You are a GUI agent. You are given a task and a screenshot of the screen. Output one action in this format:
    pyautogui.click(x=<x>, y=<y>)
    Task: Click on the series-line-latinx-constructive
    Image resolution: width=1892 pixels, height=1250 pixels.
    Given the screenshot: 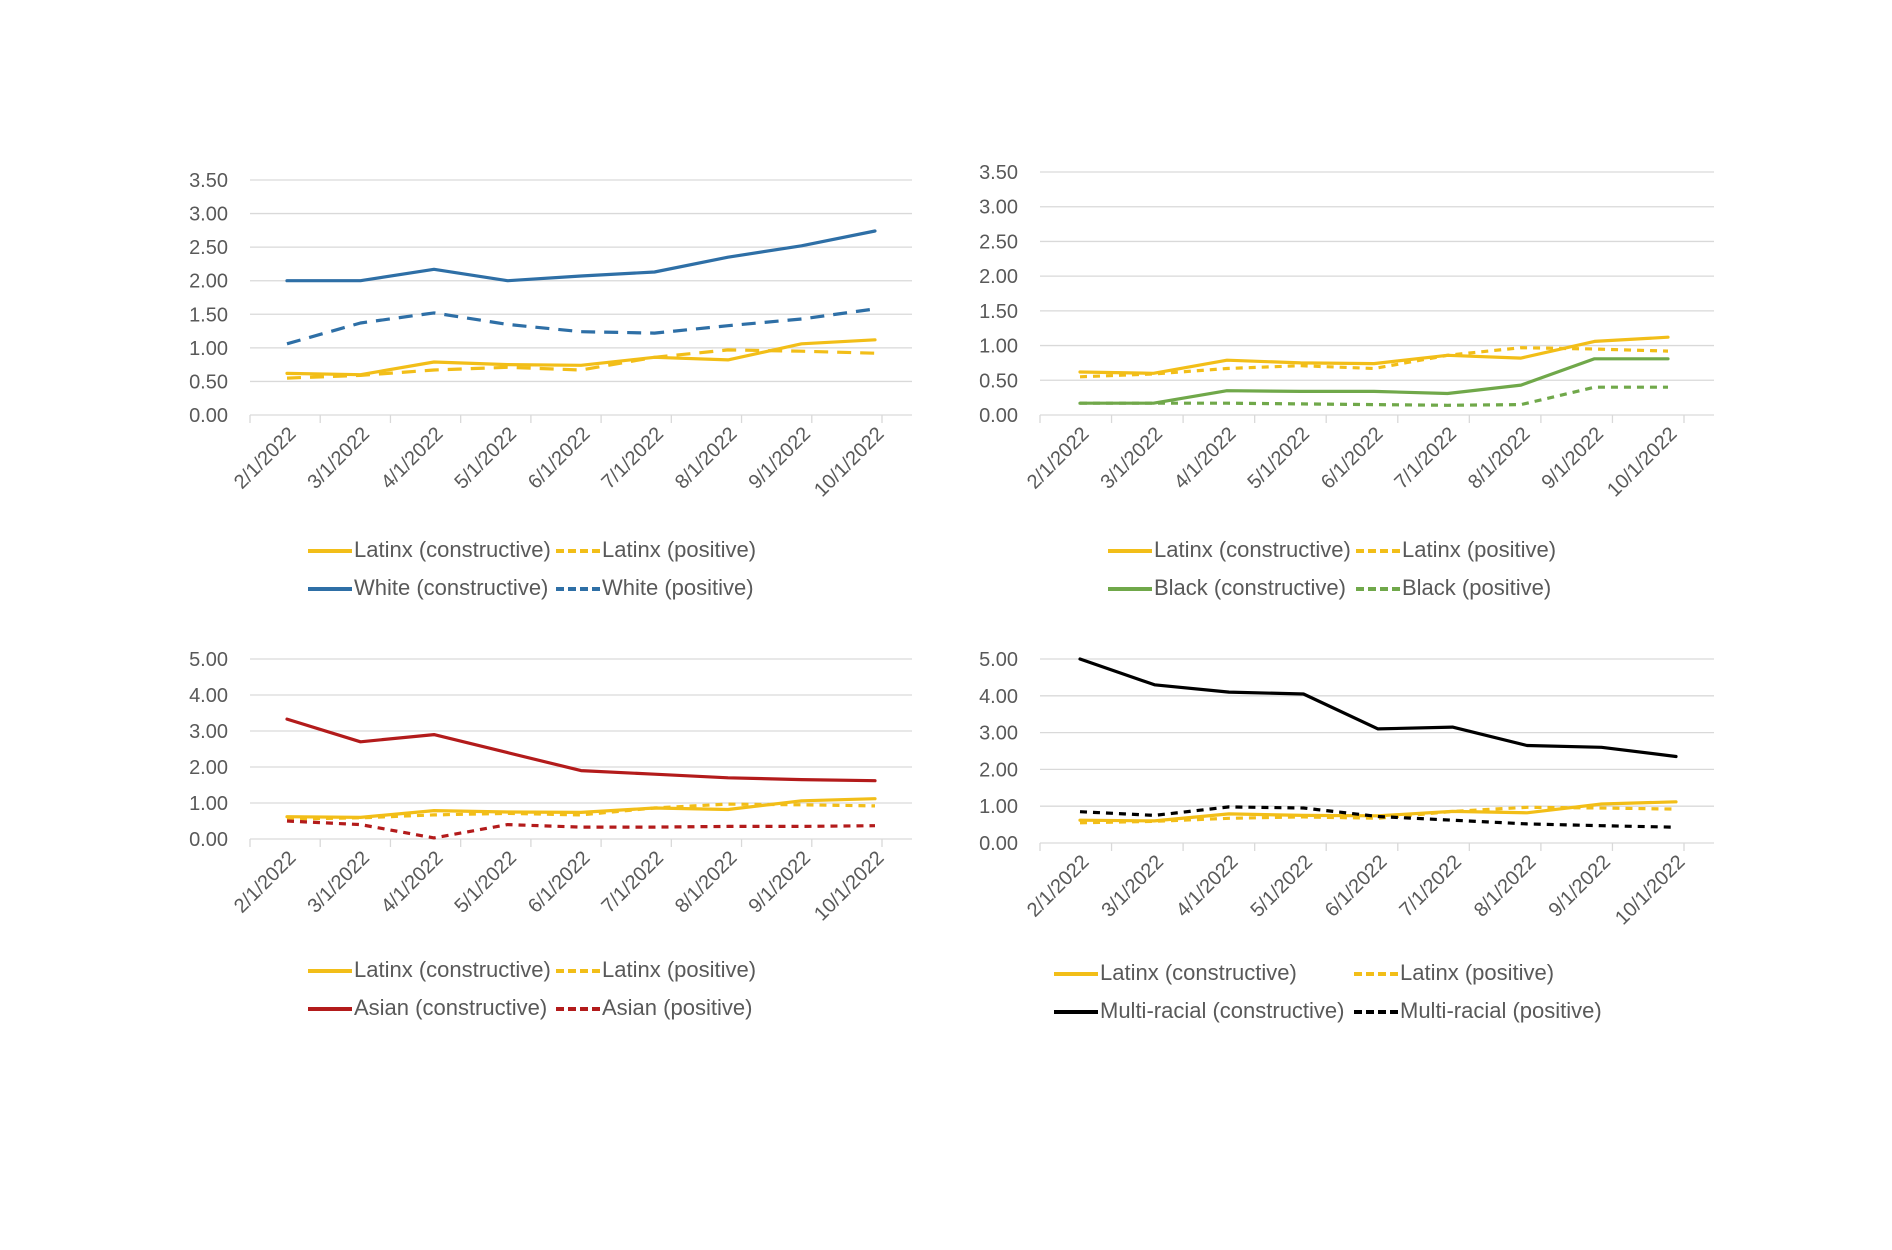 What is the action you would take?
    pyautogui.click(x=581, y=808)
    